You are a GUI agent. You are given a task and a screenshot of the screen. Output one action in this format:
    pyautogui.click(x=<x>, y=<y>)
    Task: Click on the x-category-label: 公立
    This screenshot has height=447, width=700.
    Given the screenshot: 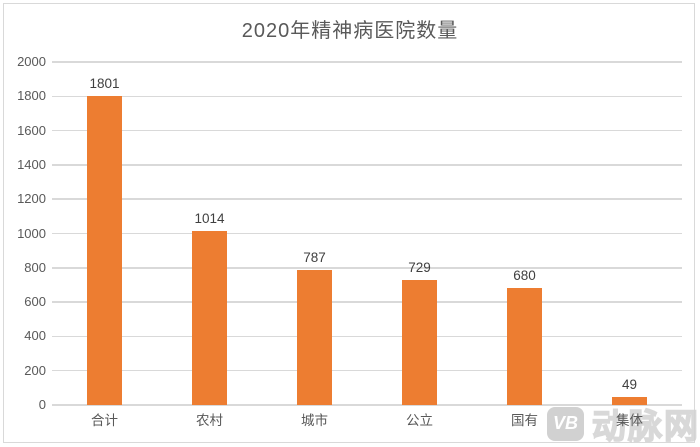 What is the action you would take?
    pyautogui.click(x=419, y=420)
    